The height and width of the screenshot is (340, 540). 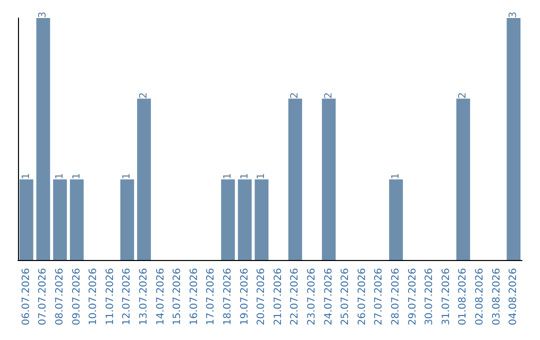 What do you see at coordinates (496, 297) in the screenshot?
I see `x-tick-label: 03.08.2026` at bounding box center [496, 297].